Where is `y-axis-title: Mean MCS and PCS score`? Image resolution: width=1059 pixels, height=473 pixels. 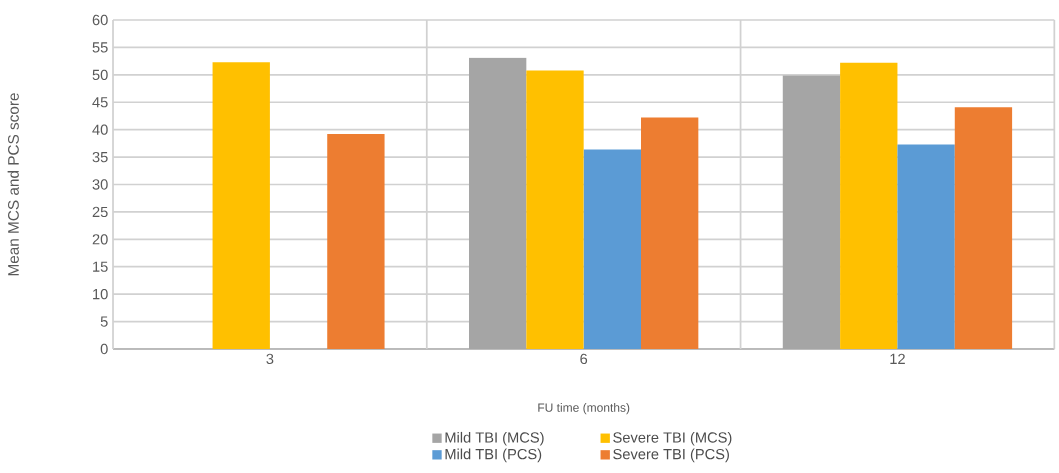 y-axis-title: Mean MCS and PCS score is located at coordinates (13, 184).